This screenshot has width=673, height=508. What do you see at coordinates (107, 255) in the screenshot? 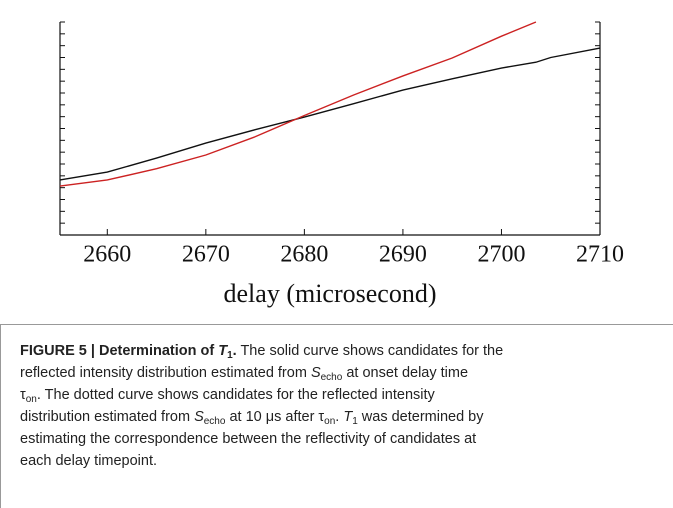
I see `x-tick-label: 2660` at bounding box center [107, 255].